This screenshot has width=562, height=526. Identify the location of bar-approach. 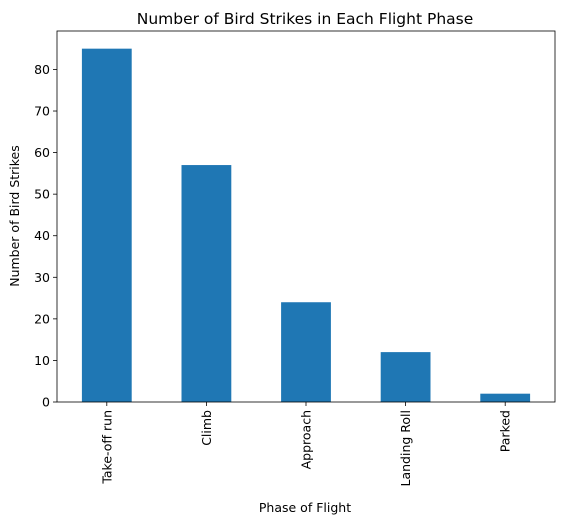
(306, 352).